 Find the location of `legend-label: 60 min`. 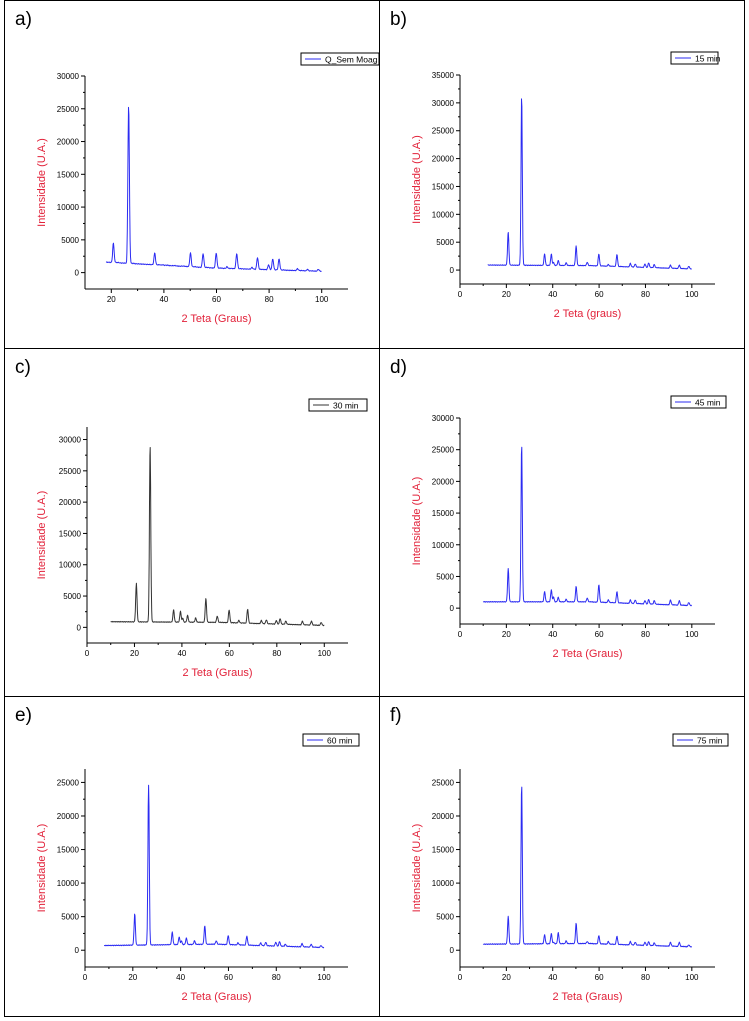

legend-label: 60 min is located at coordinates (340, 741).